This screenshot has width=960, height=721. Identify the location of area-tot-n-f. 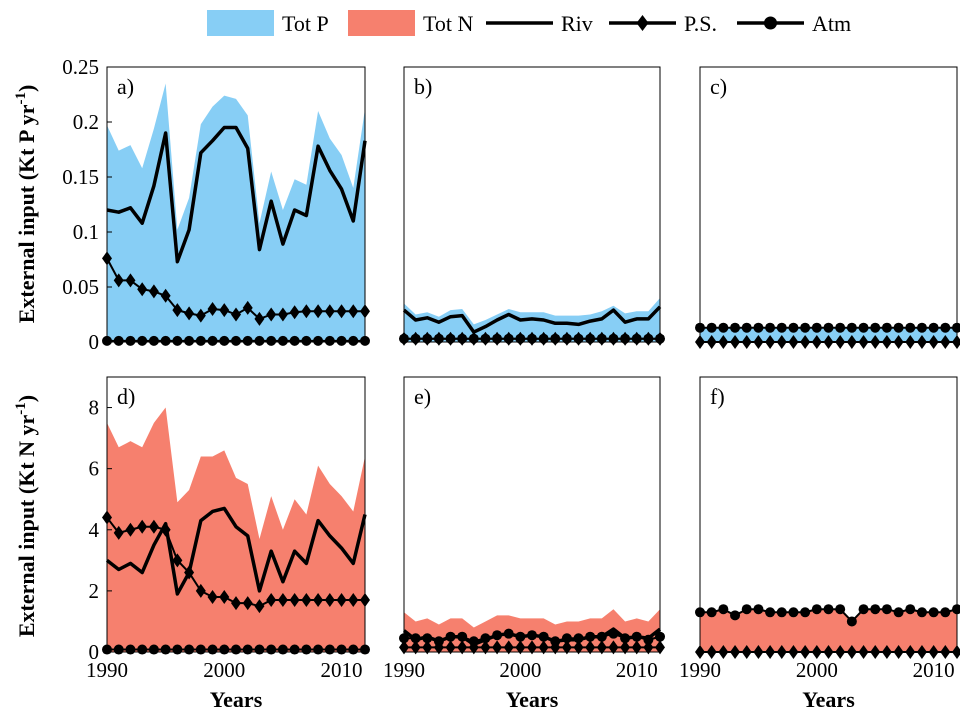
(828, 630).